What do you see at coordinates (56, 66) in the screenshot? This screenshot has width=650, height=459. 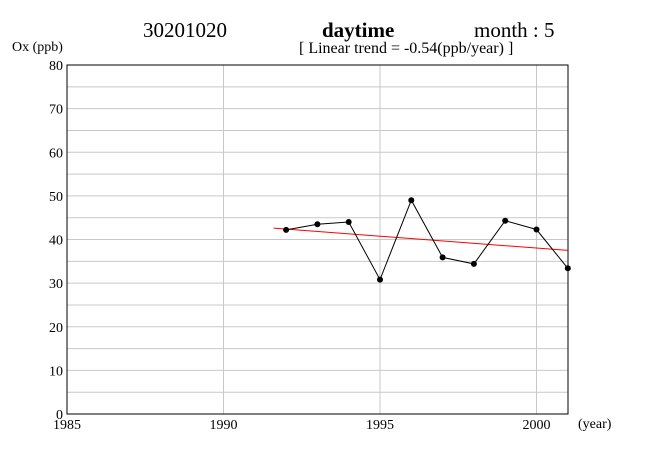 I see `y-tick-label: 80` at bounding box center [56, 66].